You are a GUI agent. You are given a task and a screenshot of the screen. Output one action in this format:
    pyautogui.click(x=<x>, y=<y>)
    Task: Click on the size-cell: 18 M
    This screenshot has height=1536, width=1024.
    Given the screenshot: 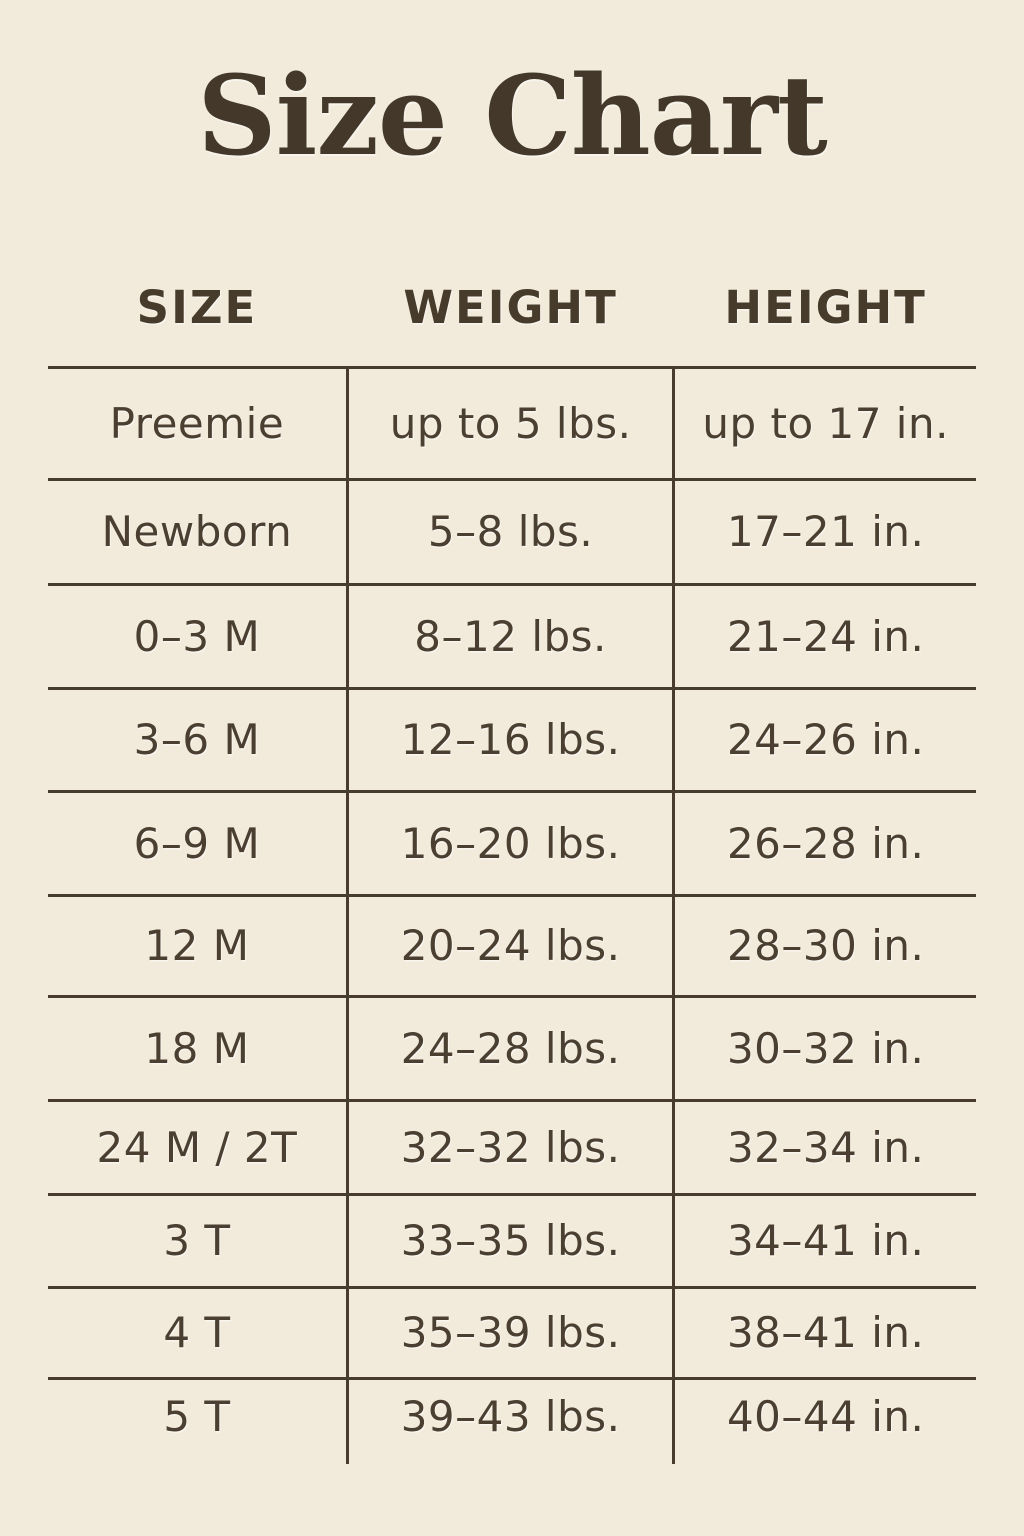 What is the action you would take?
    pyautogui.click(x=197, y=1048)
    